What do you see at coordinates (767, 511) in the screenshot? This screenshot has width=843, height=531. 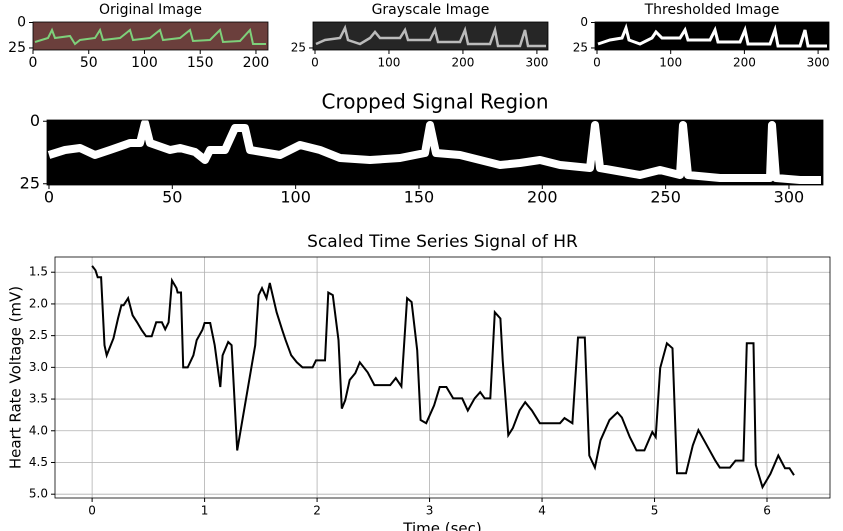 I see `x-tick-label: 6` at bounding box center [767, 511].